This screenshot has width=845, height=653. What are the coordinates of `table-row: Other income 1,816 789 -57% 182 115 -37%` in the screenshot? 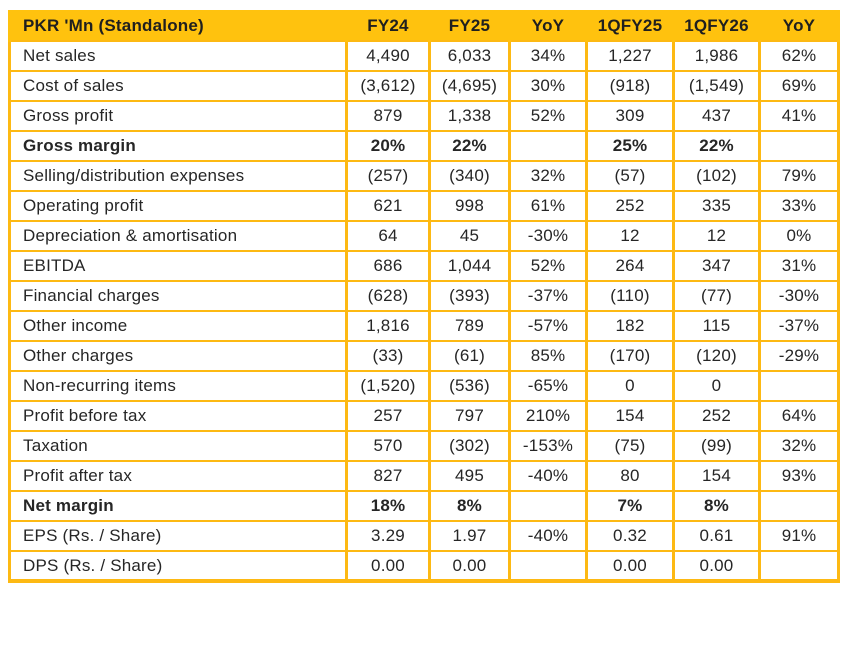 It's located at (424, 326).